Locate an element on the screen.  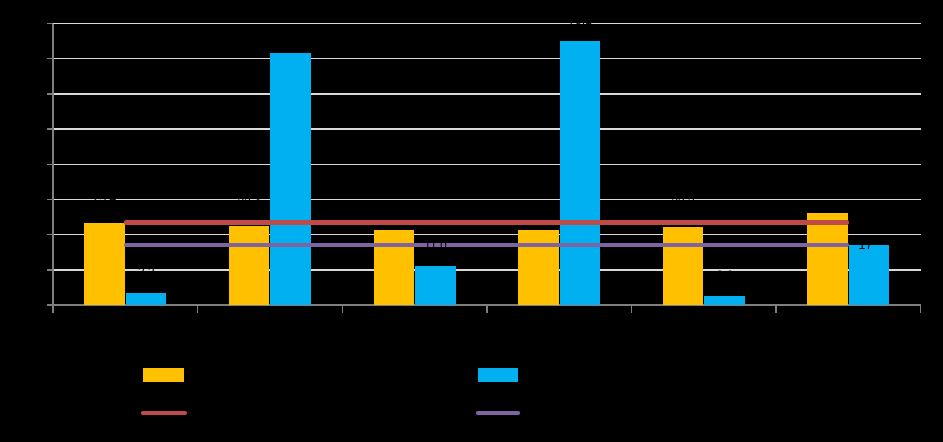
data-label-blue-3: 11.0 is located at coordinates (435, 245).